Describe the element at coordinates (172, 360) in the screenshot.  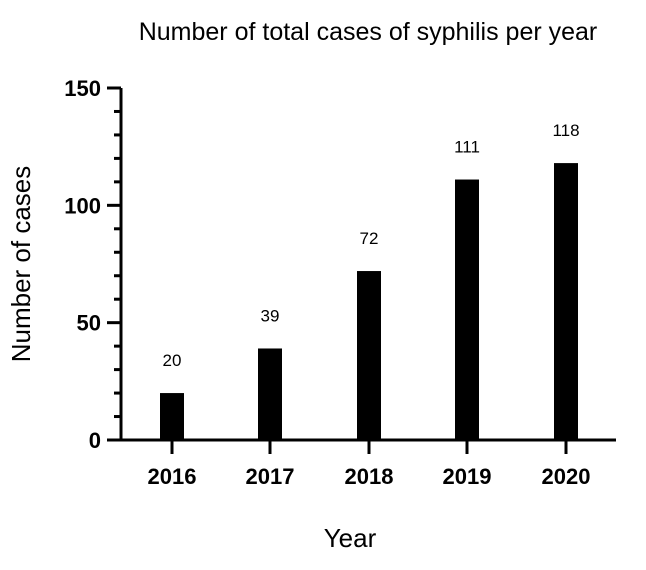
I see `data-label: 20` at that location.